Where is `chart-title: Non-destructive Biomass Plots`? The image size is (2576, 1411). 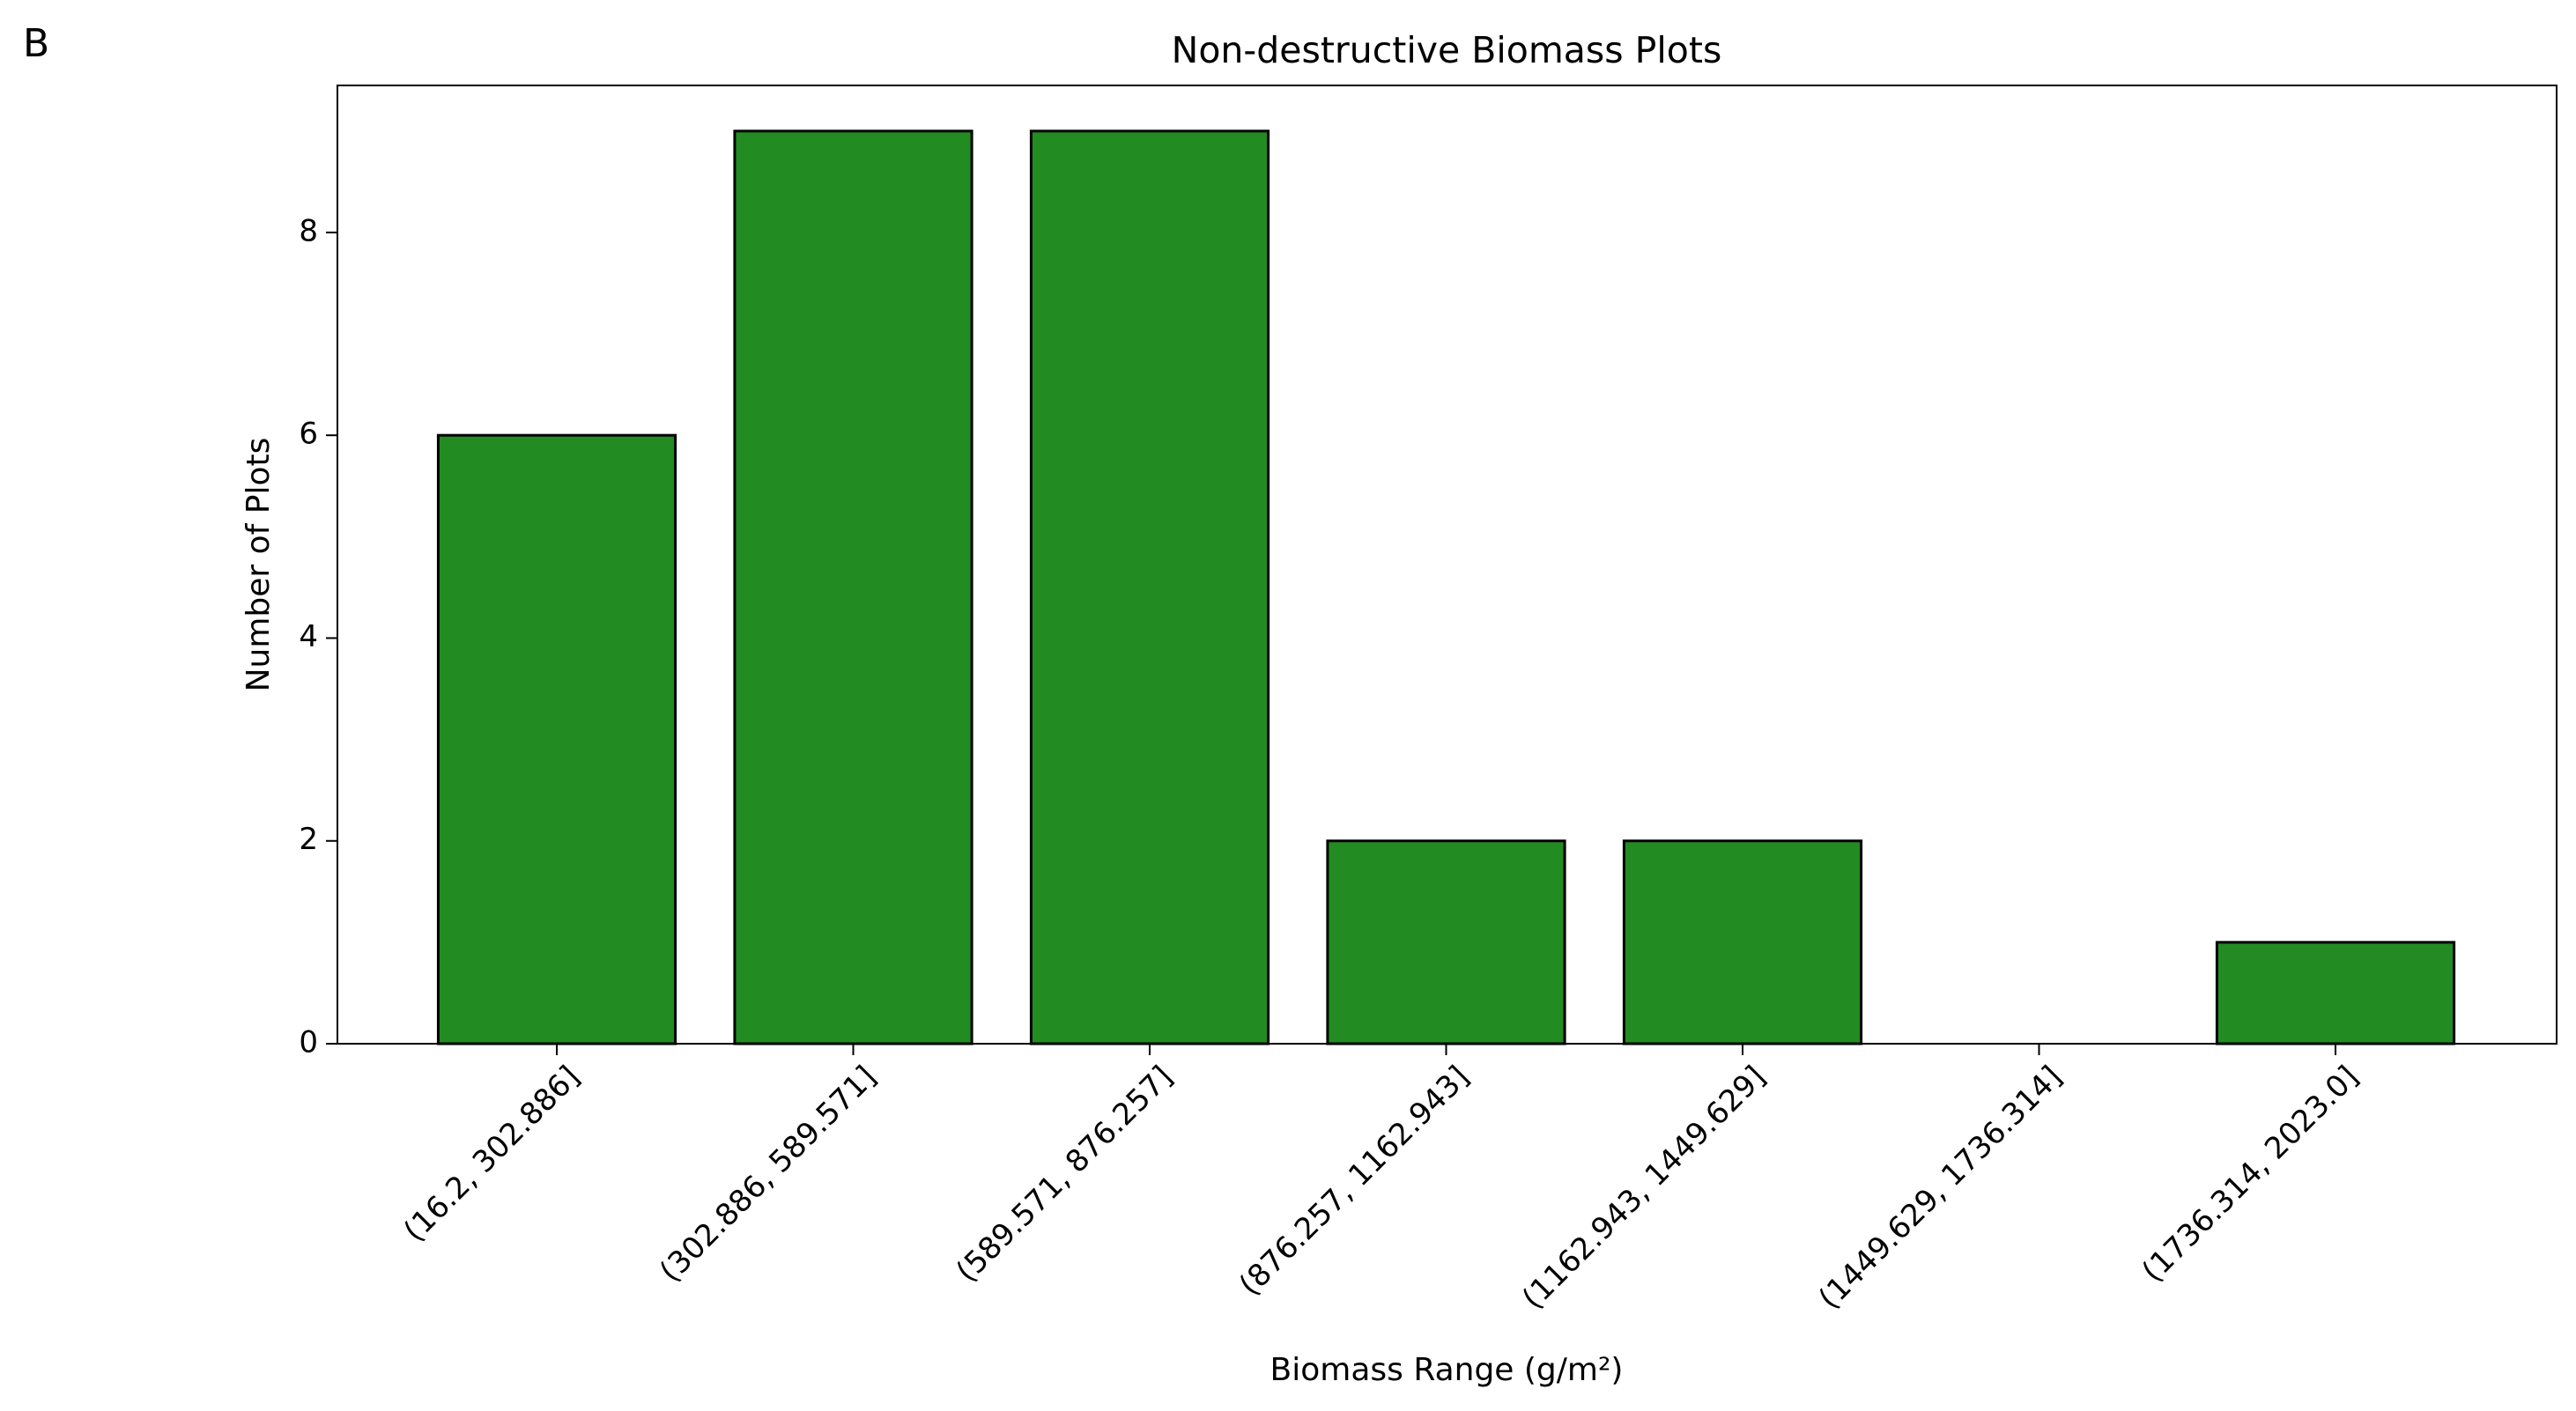 chart-title: Non-destructive Biomass Plots is located at coordinates (1447, 50).